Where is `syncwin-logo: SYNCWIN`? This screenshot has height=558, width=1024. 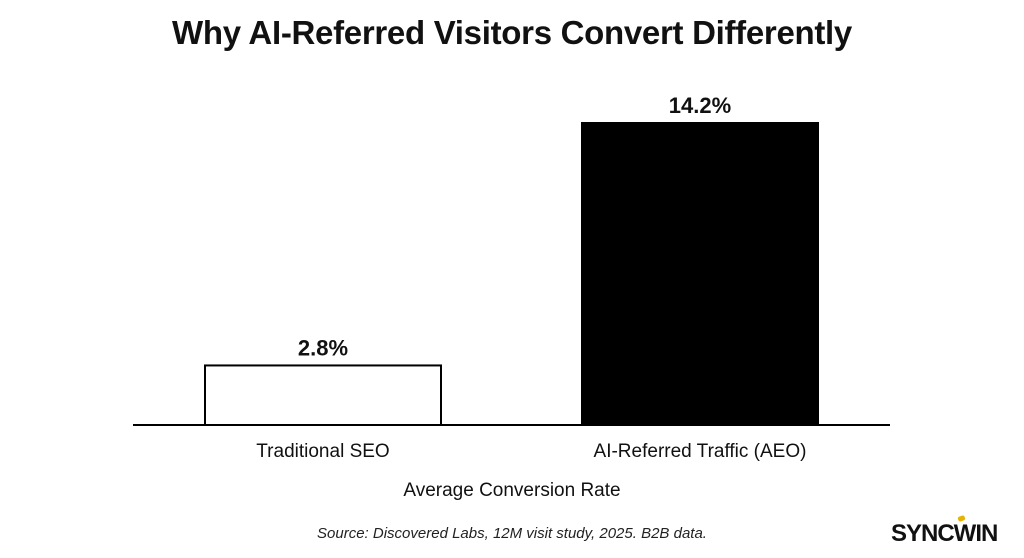 syncwin-logo: SYNCWIN is located at coordinates (944, 533).